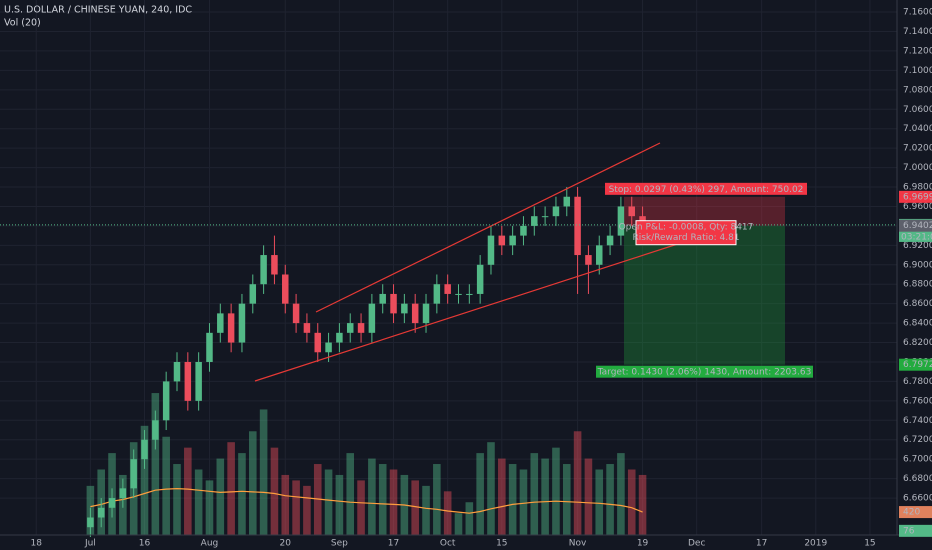 The width and height of the screenshot is (932, 550). I want to click on y-tick-label: 6.8400, so click(917, 324).